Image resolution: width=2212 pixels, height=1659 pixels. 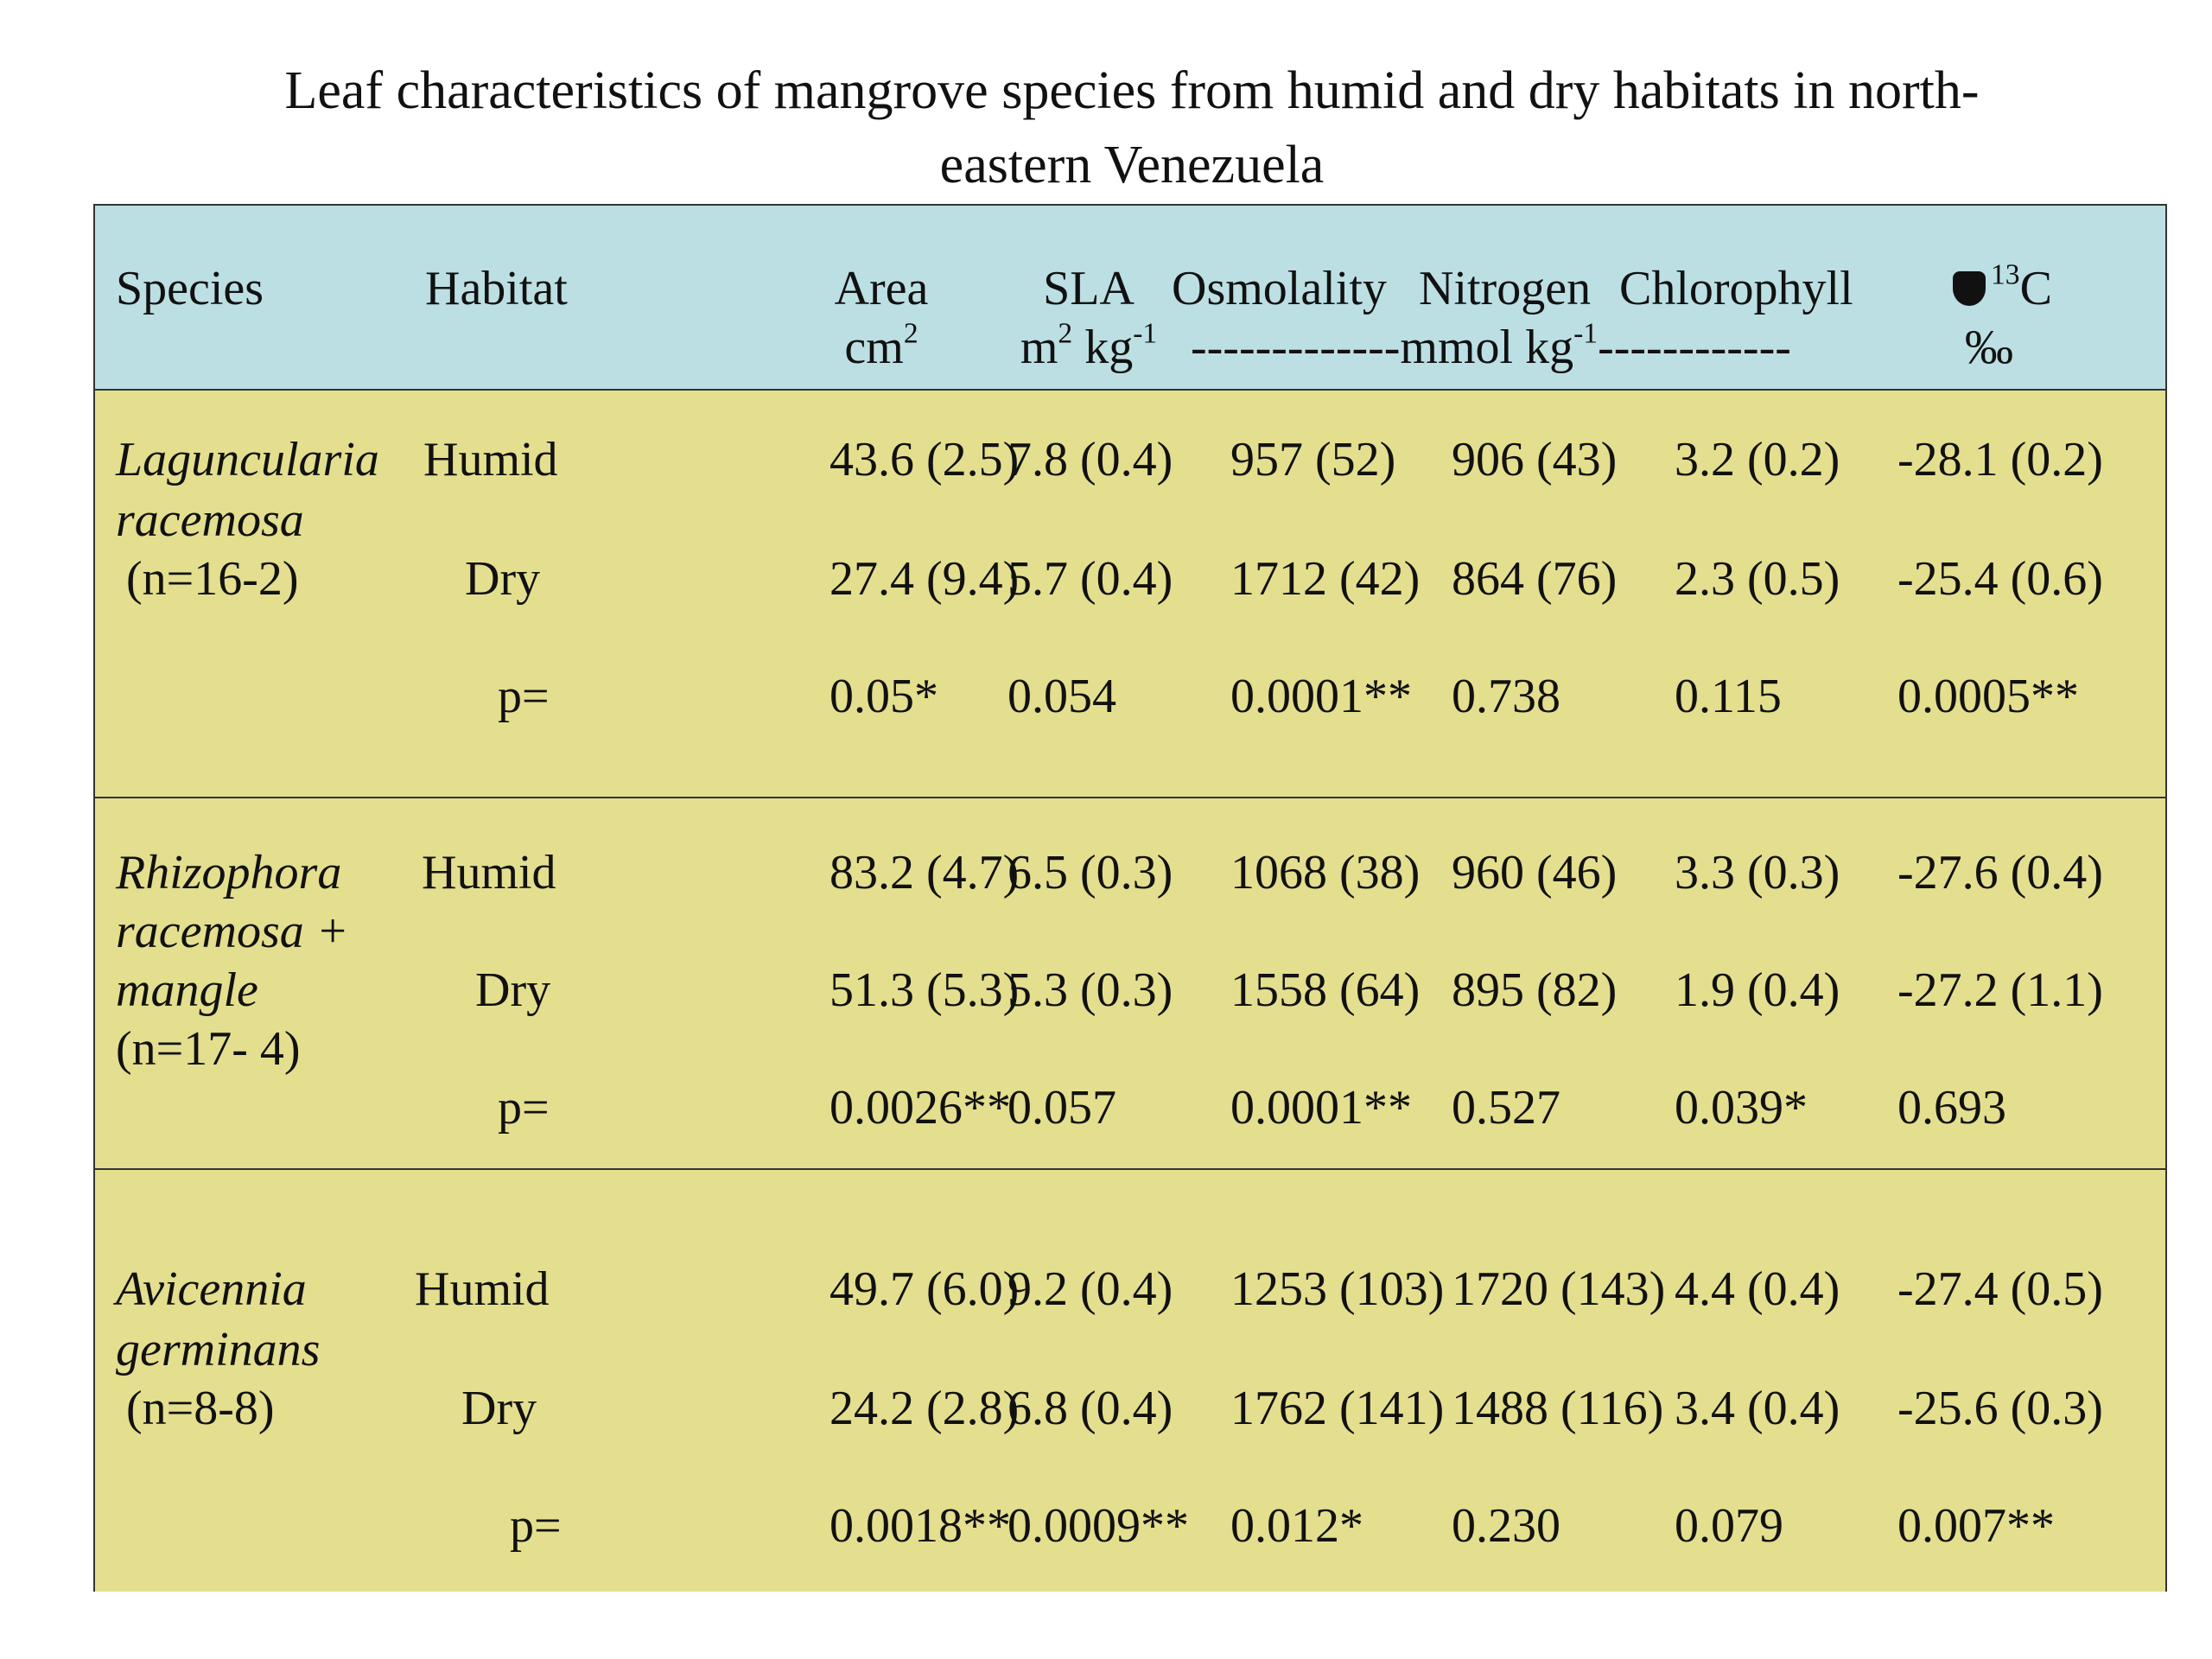 What do you see at coordinates (1061, 1108) in the screenshot?
I see `cell-sla: 0.057` at bounding box center [1061, 1108].